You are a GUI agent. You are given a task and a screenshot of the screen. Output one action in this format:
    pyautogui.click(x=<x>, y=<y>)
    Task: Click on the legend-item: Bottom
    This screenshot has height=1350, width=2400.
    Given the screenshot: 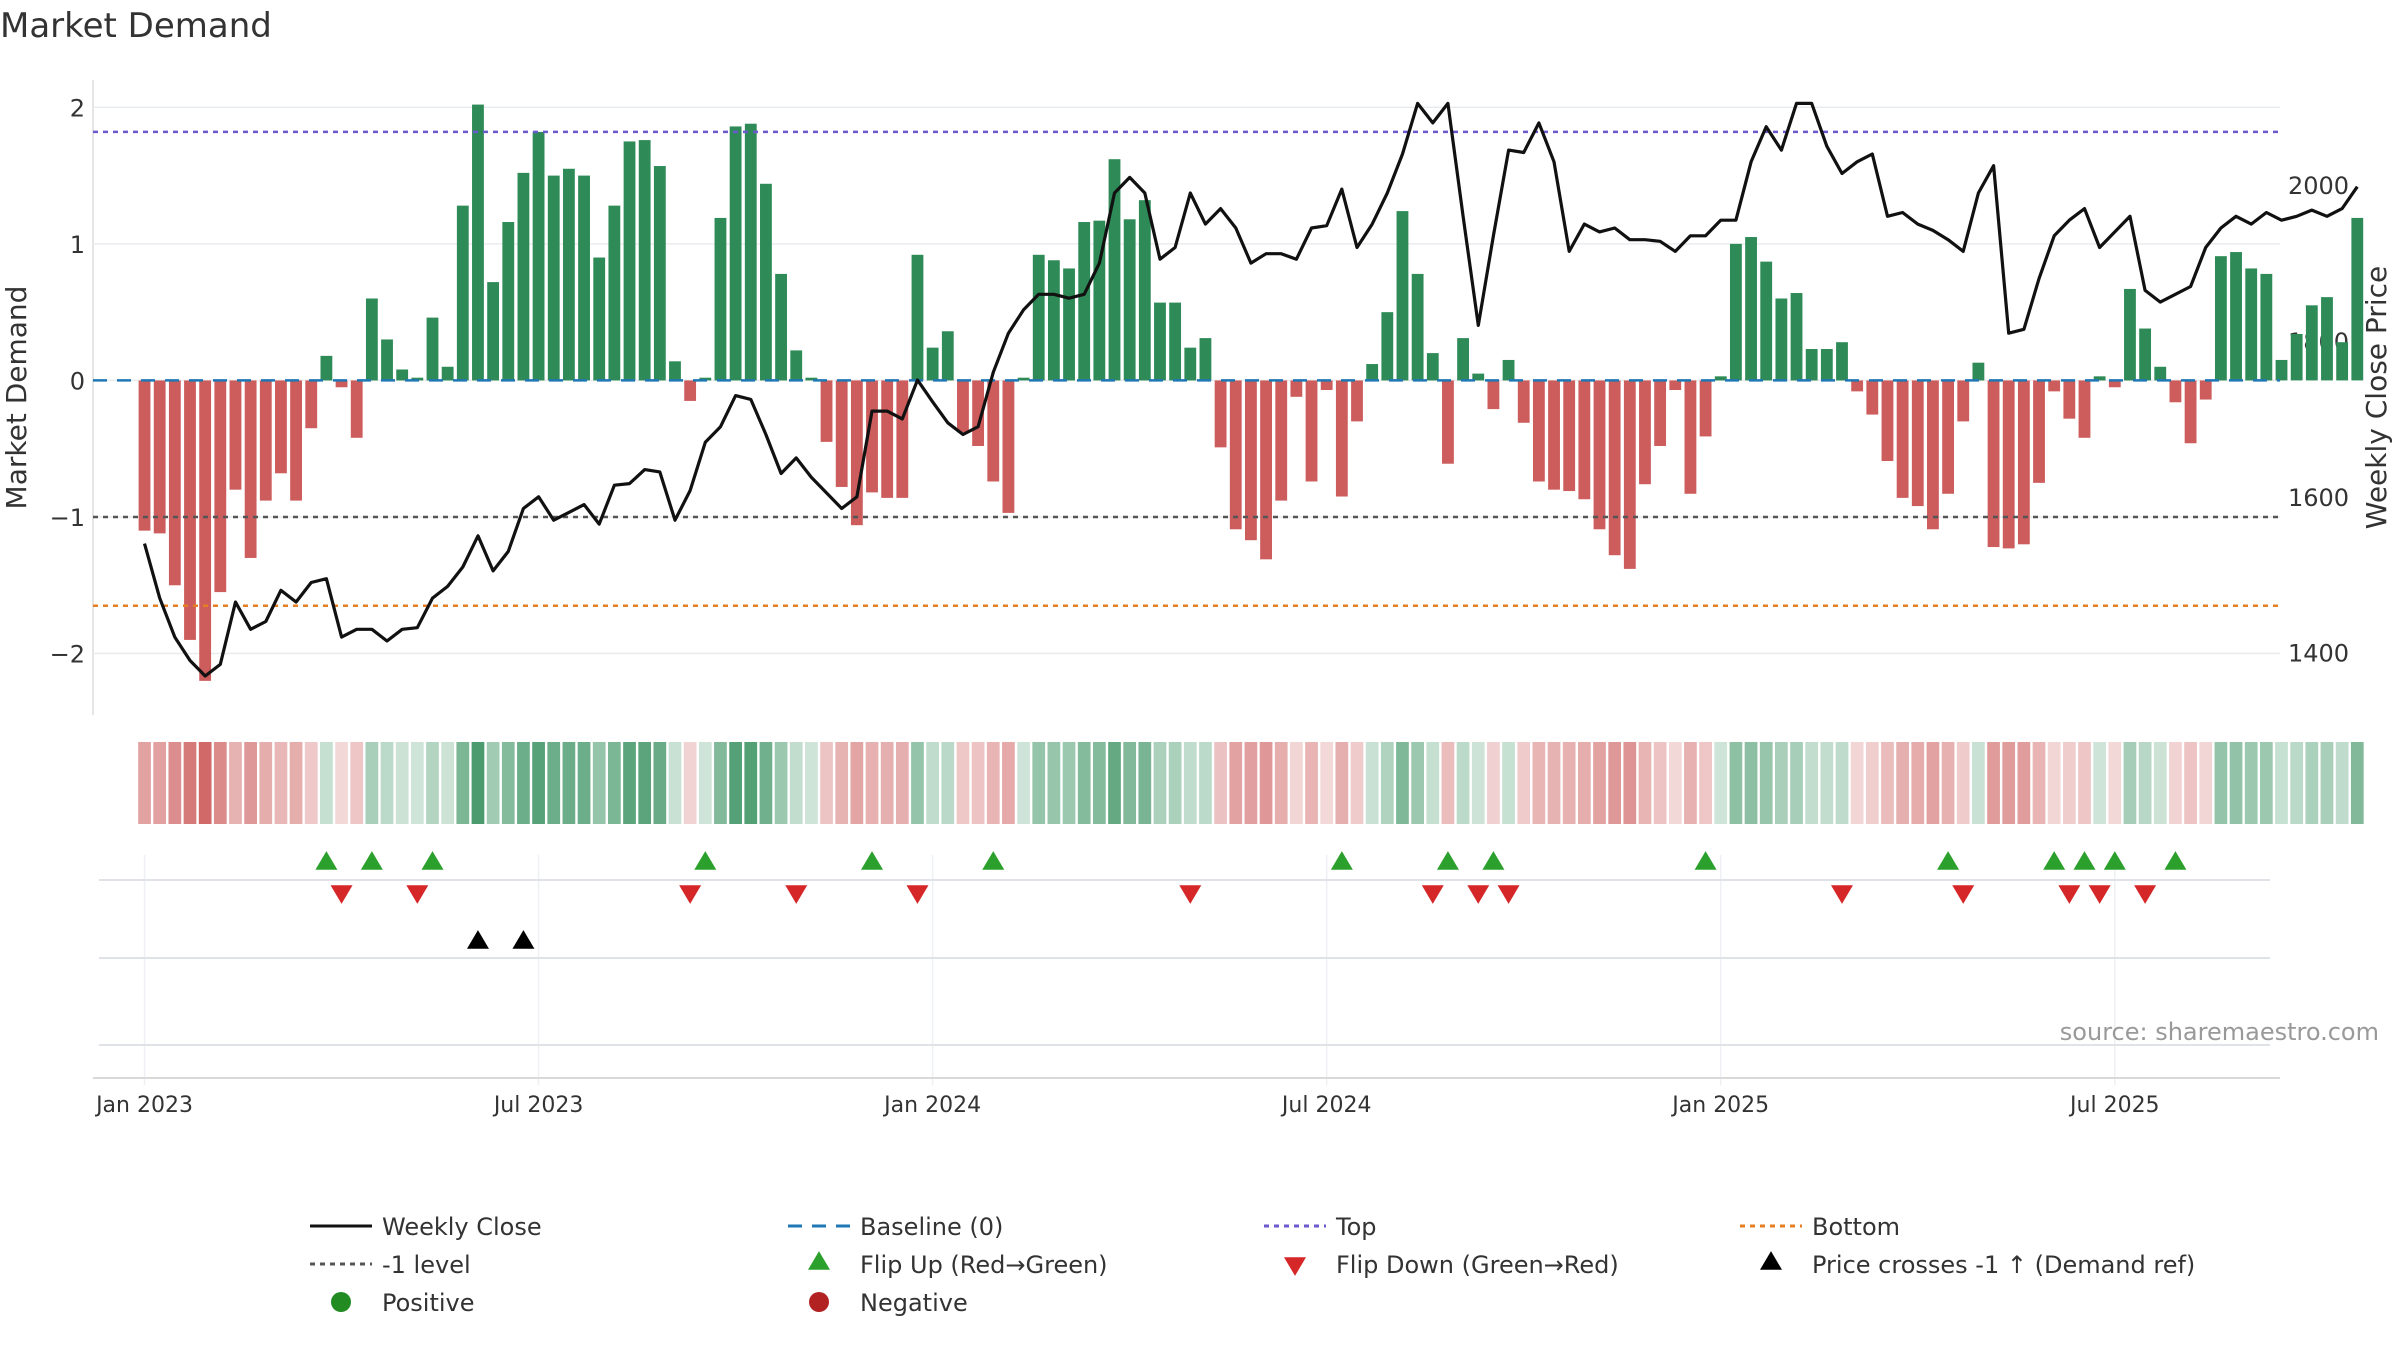 What is the action you would take?
    pyautogui.click(x=1820, y=1227)
    